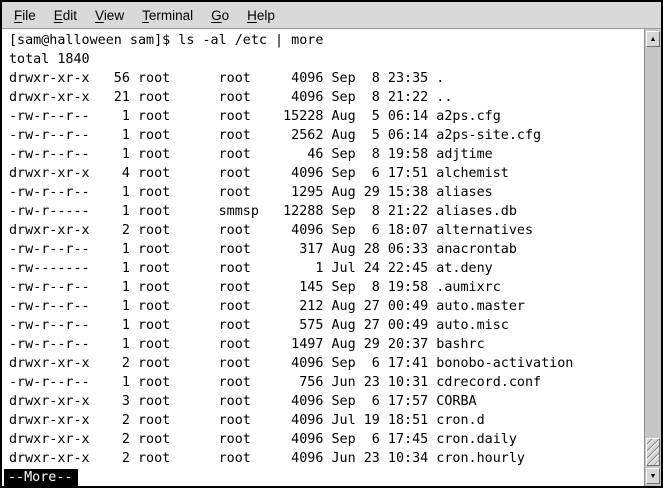 Image resolution: width=663 pixels, height=488 pixels. I want to click on up-arrow-icon: ▲, so click(653, 38).